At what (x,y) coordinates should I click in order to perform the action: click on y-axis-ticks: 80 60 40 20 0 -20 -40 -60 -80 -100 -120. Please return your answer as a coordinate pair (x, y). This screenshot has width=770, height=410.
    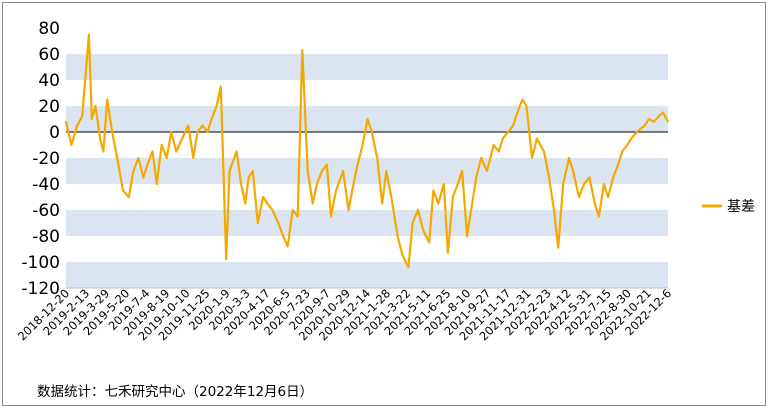
    Looking at the image, I should click on (40, 159).